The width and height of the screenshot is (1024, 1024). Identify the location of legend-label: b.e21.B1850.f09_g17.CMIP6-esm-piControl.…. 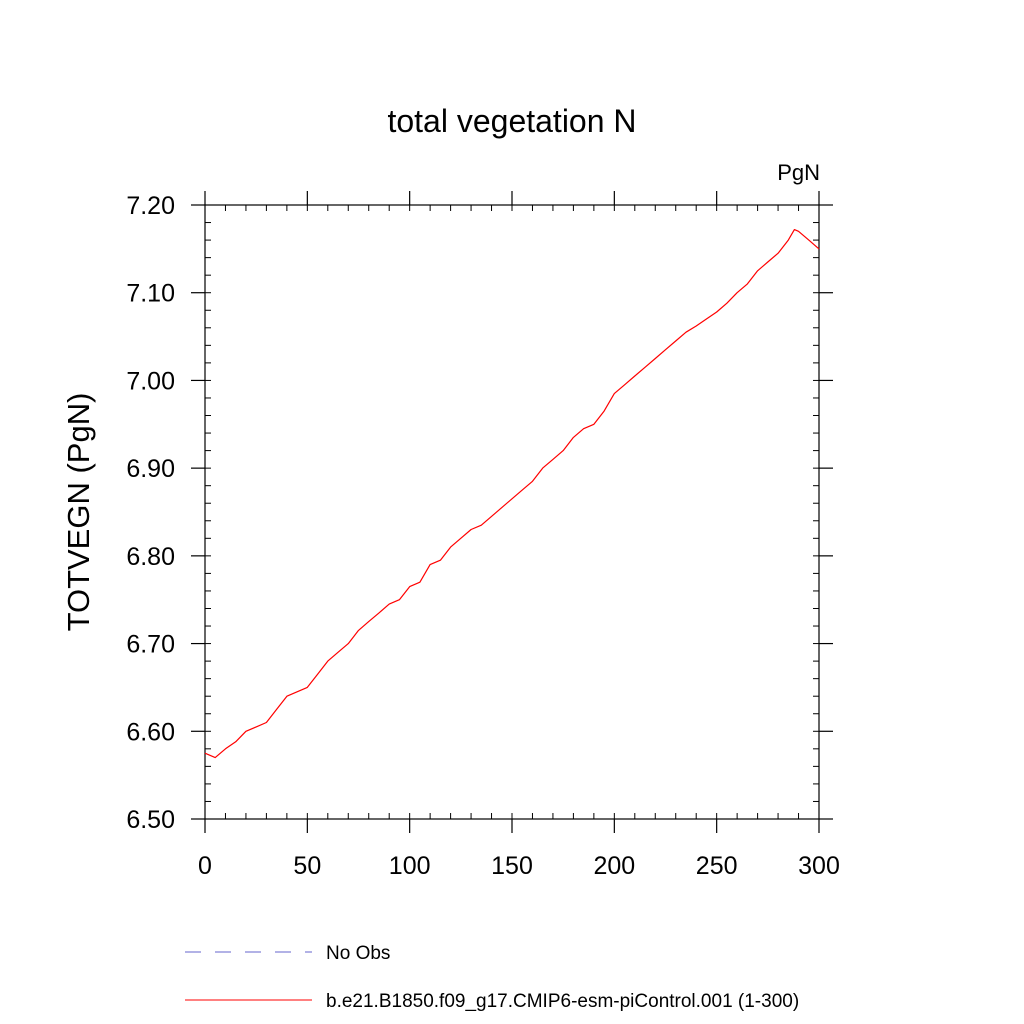
(562, 1001).